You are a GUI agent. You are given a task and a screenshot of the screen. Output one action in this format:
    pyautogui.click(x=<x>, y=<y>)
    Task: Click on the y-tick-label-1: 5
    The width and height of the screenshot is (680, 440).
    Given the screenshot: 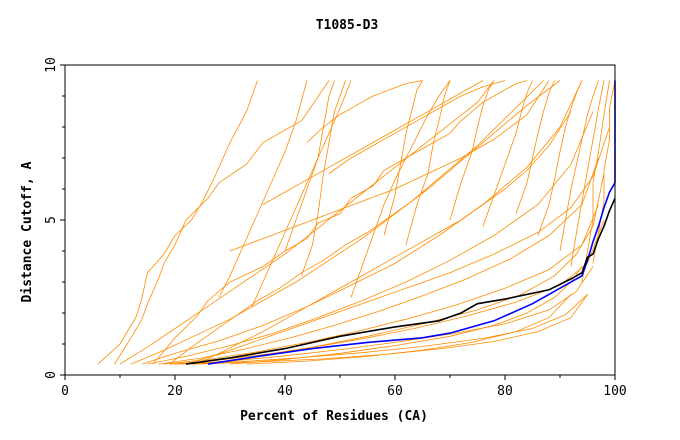 What is the action you would take?
    pyautogui.click(x=51, y=220)
    